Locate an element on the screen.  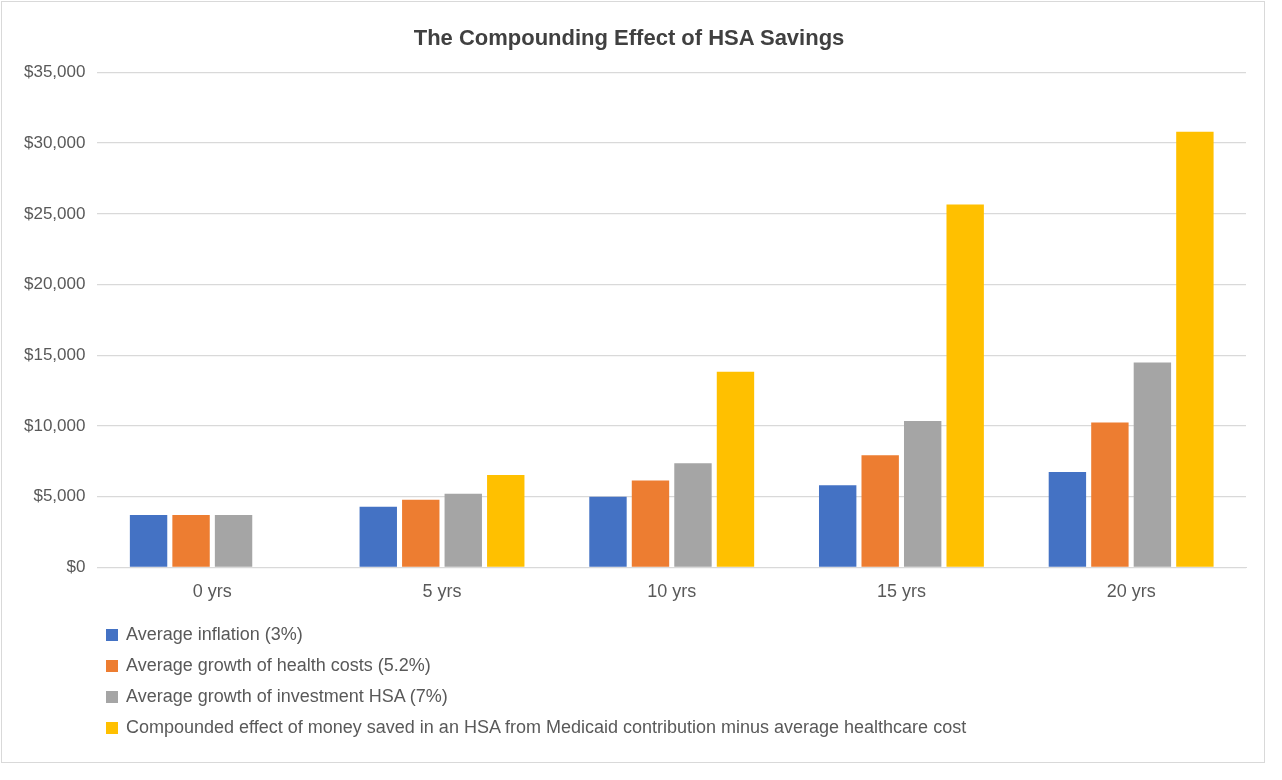
y-tick-label: $5,000 is located at coordinates (59, 496).